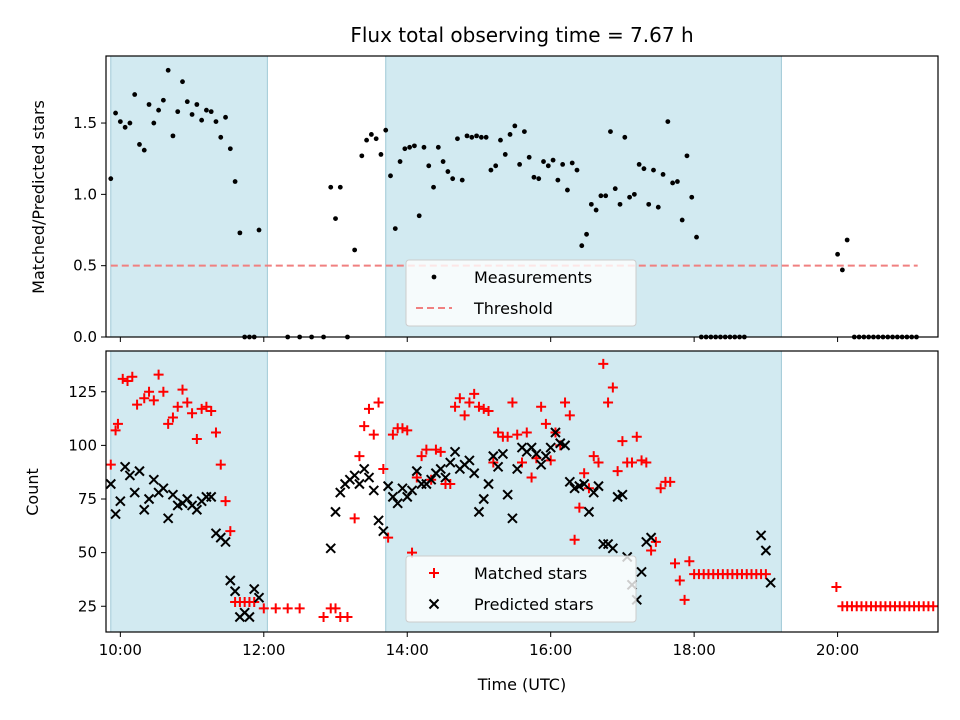  I want to click on y-tick-label: 0.5, so click(85, 266).